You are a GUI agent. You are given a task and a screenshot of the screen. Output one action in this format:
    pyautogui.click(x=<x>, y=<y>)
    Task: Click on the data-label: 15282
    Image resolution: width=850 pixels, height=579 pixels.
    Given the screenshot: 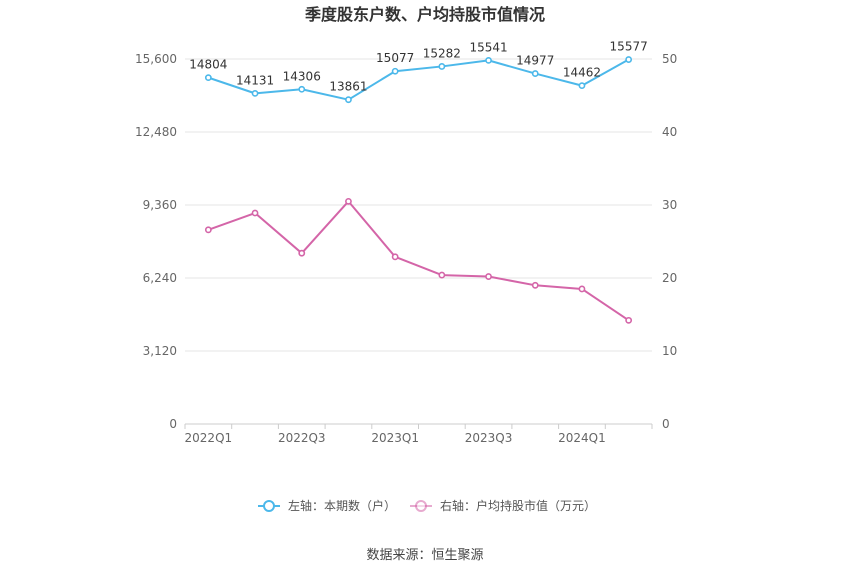 What is the action you would take?
    pyautogui.click(x=442, y=53)
    